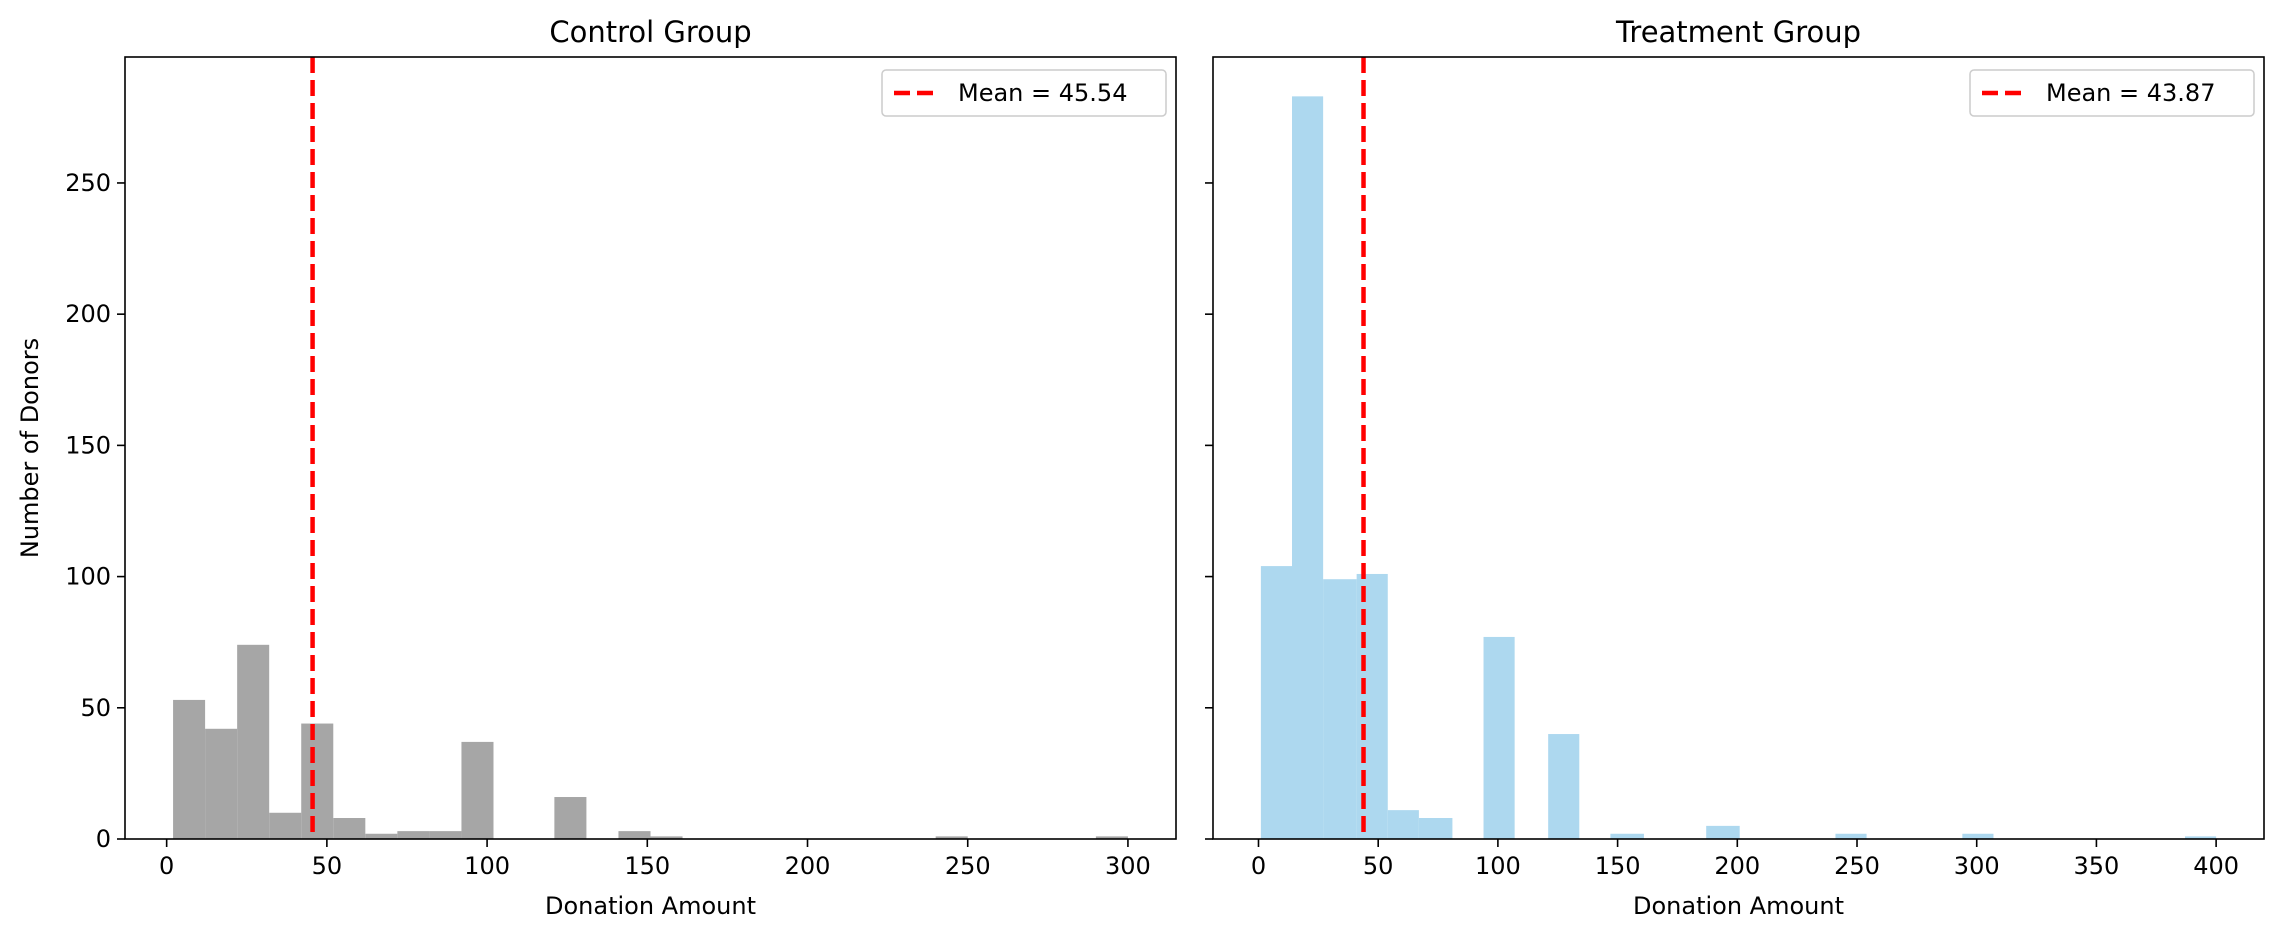 The height and width of the screenshot is (940, 2284). What do you see at coordinates (1738, 906) in the screenshot?
I see `treatment-x-axis-label: Donation Amount` at bounding box center [1738, 906].